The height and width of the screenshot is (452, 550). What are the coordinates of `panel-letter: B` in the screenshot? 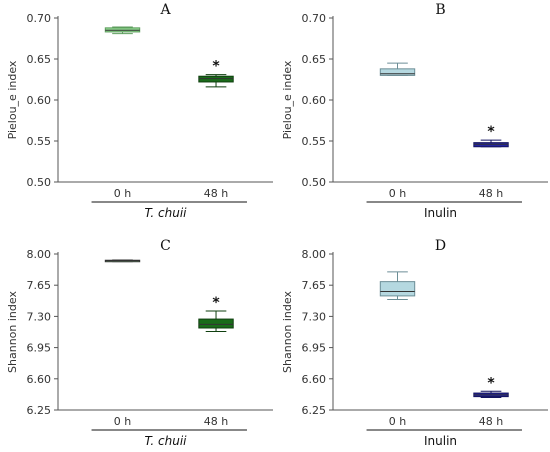 It's located at (440, 10).